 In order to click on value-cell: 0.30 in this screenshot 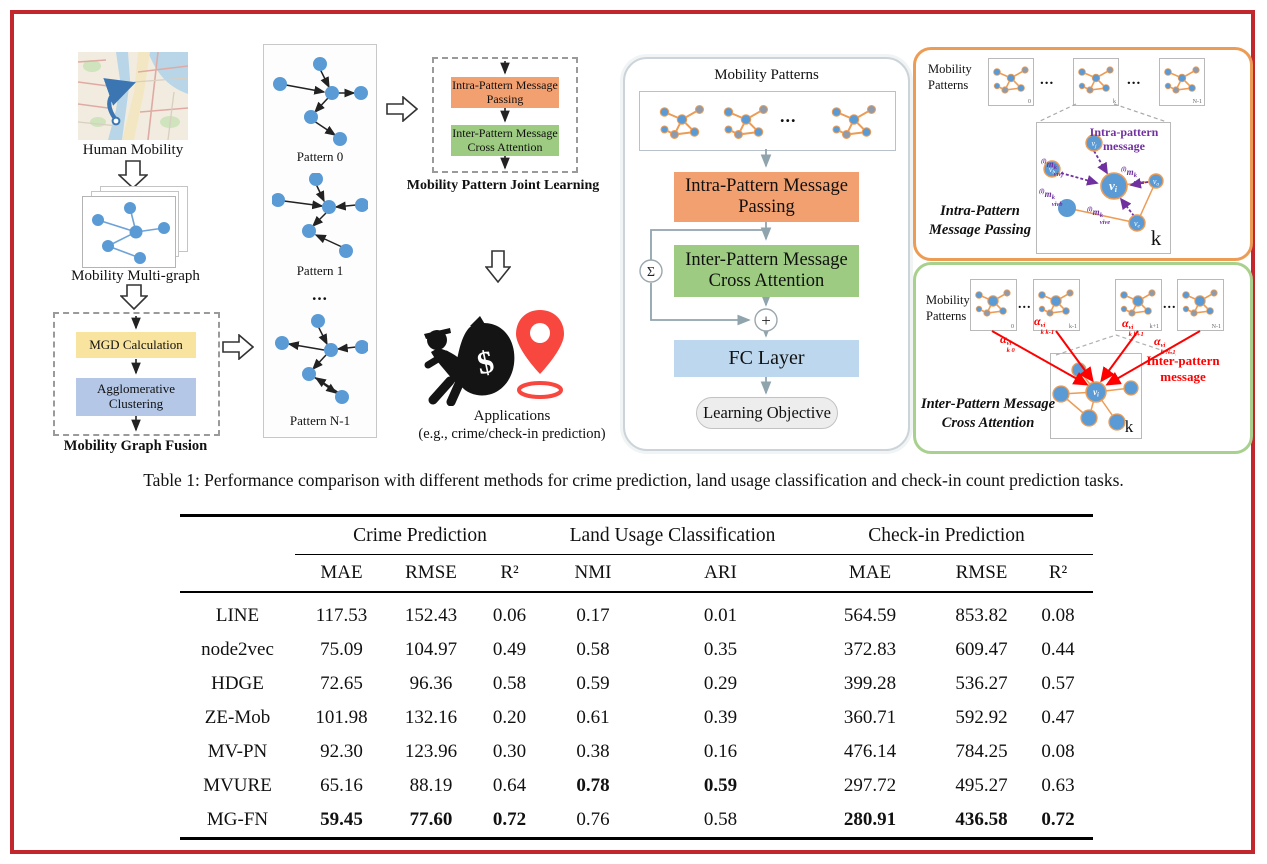, I will do `click(509, 751)`.